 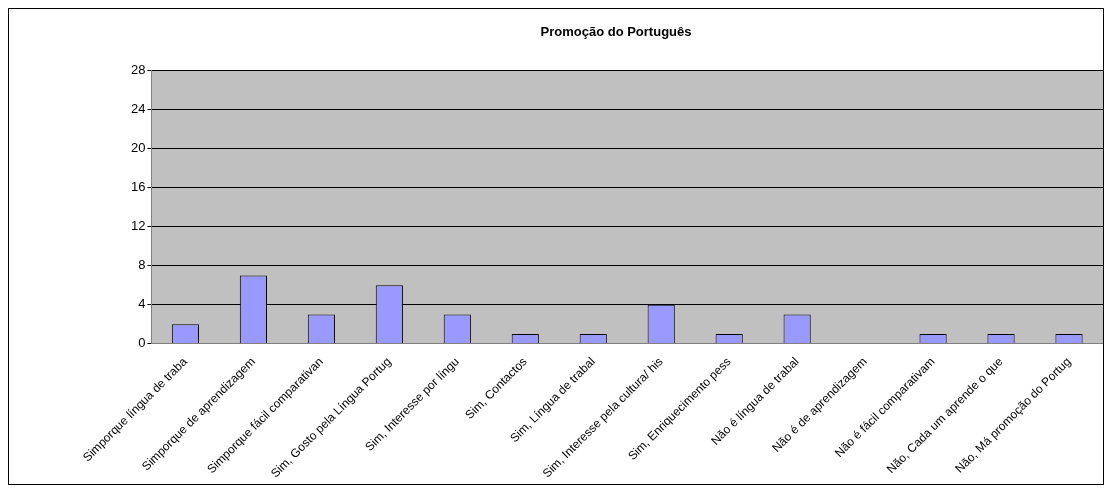 I want to click on y-tick-label: 12, so click(x=138, y=226).